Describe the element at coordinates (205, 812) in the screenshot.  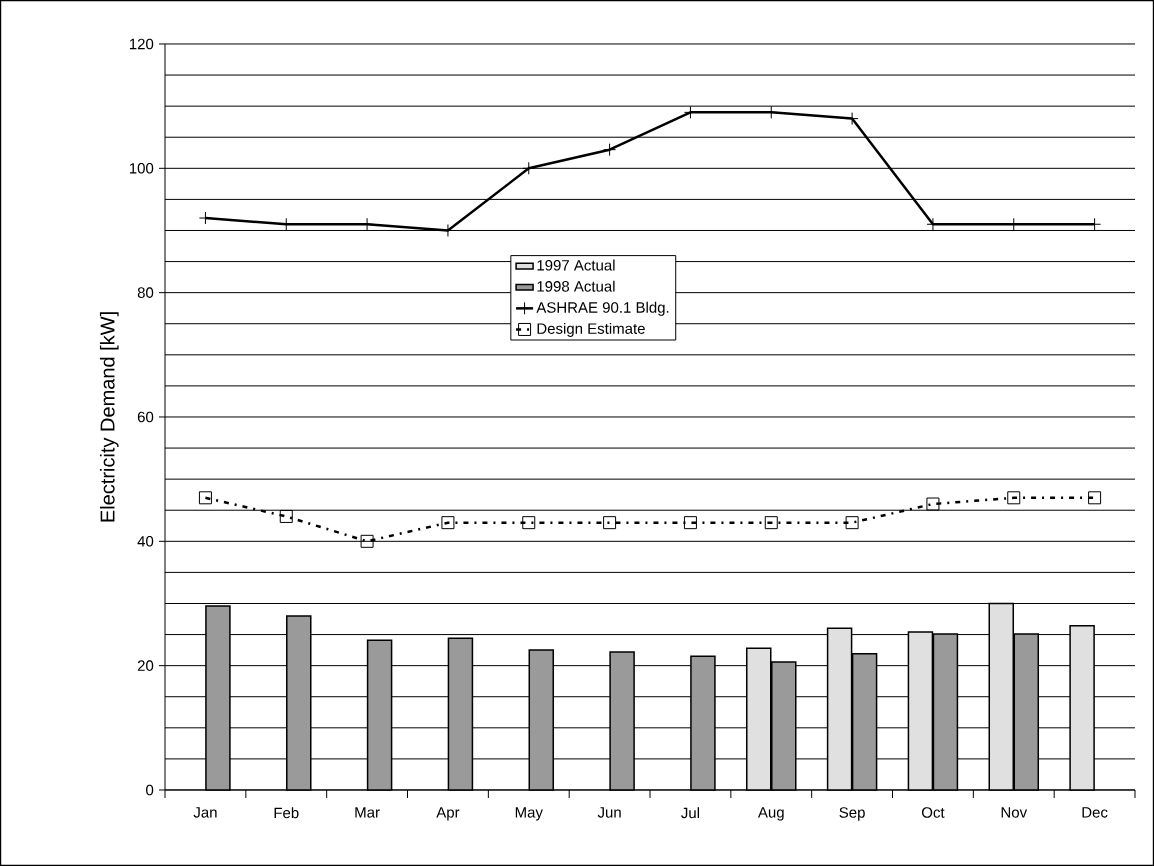
I see `x-tick-label: Jan` at that location.